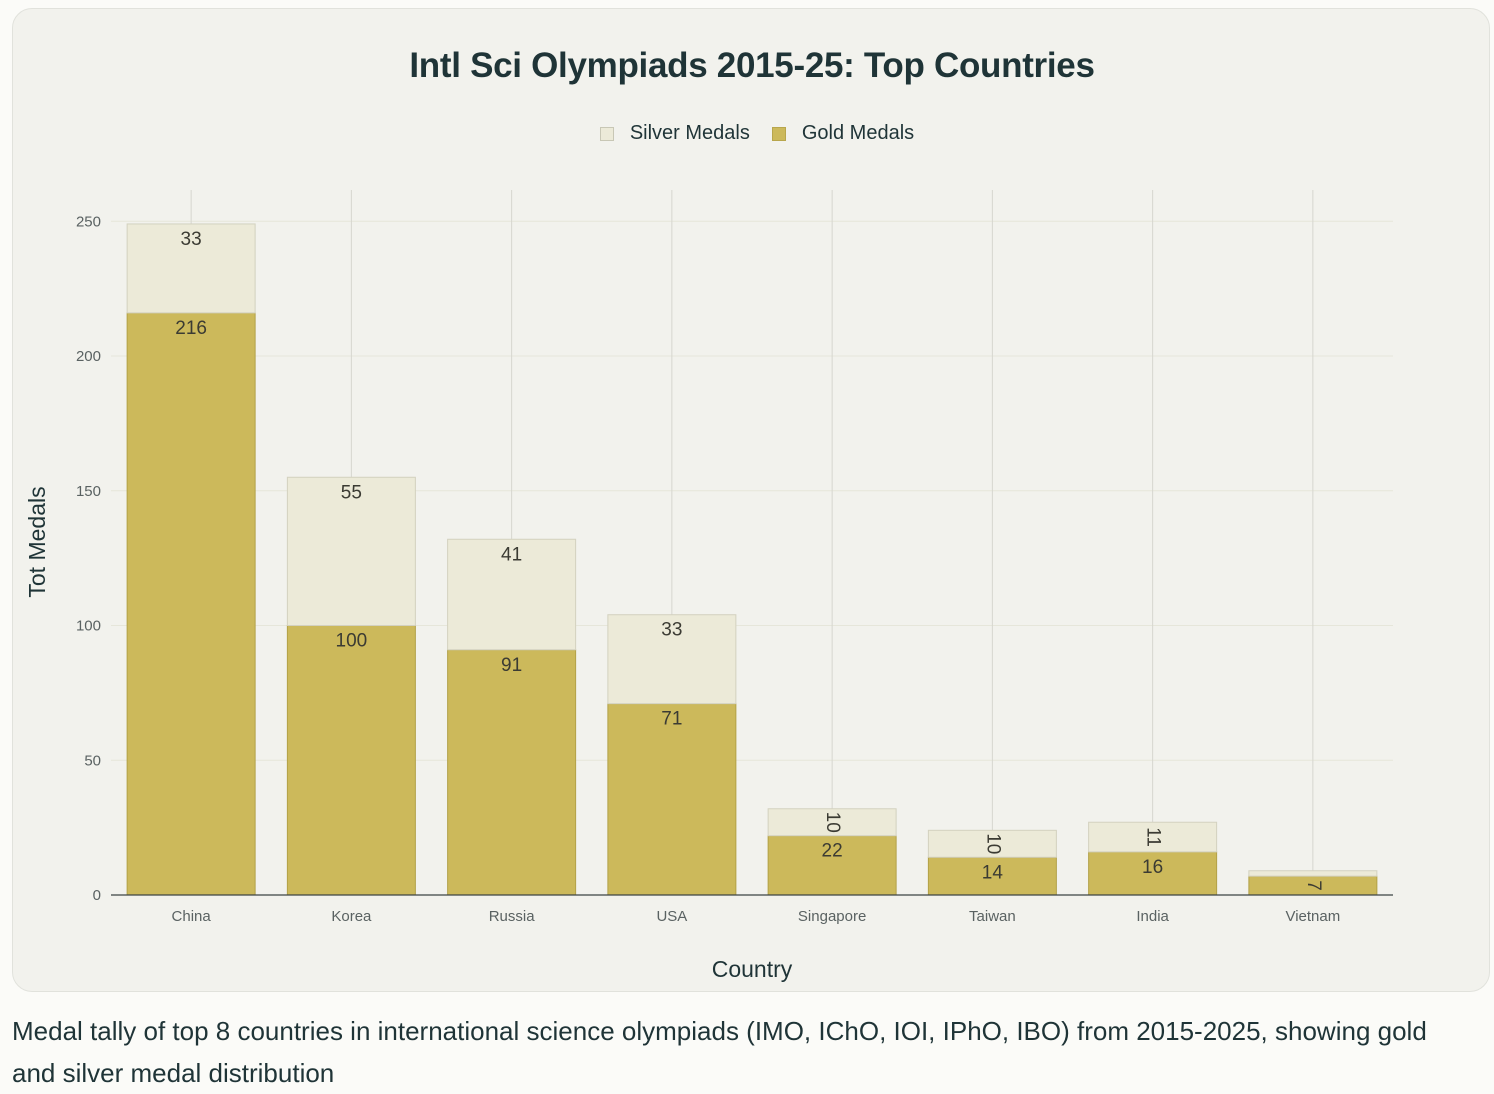 This screenshot has width=1494, height=1094. What do you see at coordinates (671, 916) in the screenshot?
I see `x-tick-label: USA` at bounding box center [671, 916].